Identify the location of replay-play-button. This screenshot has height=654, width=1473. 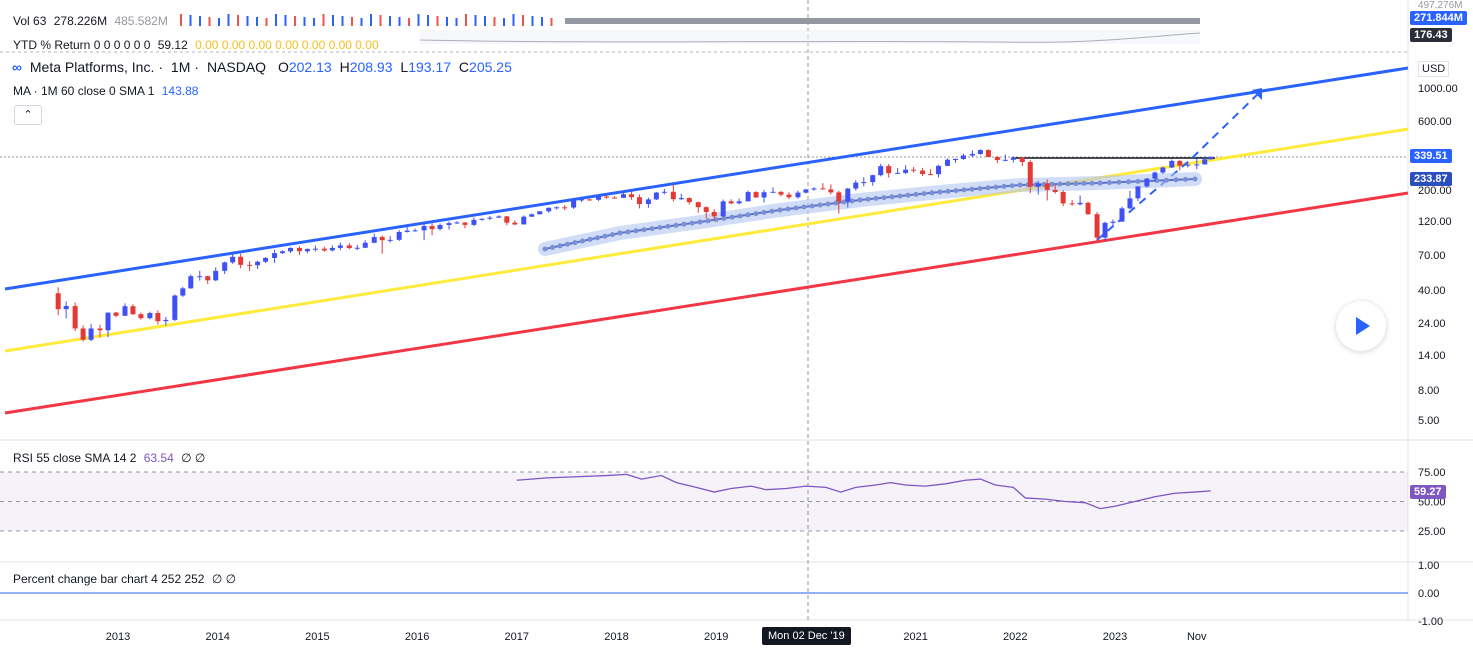
(1361, 326).